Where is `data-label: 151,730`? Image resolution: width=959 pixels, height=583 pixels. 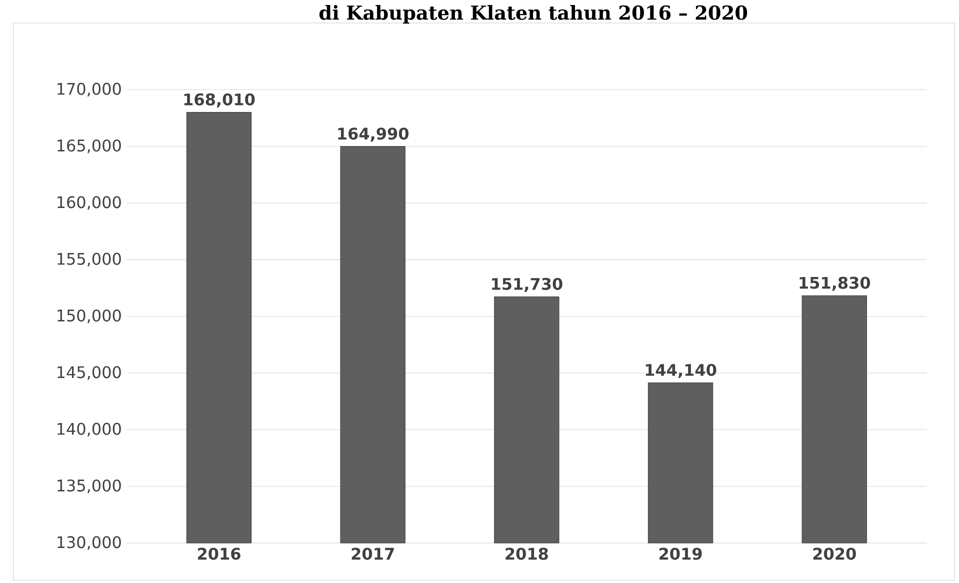 data-label: 151,730 is located at coordinates (527, 285).